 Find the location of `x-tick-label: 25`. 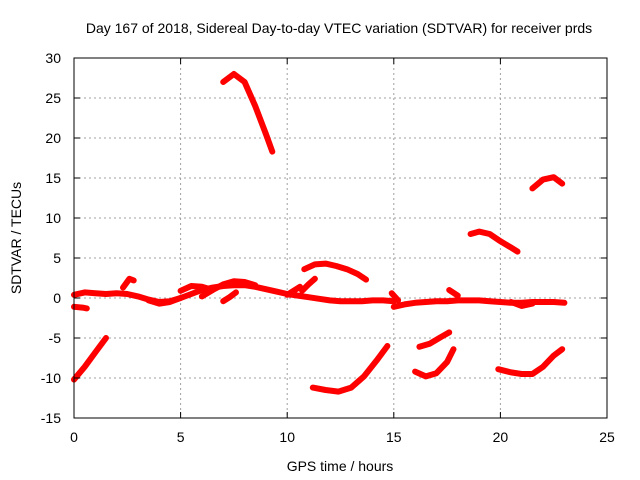

x-tick-label: 25 is located at coordinates (607, 437).